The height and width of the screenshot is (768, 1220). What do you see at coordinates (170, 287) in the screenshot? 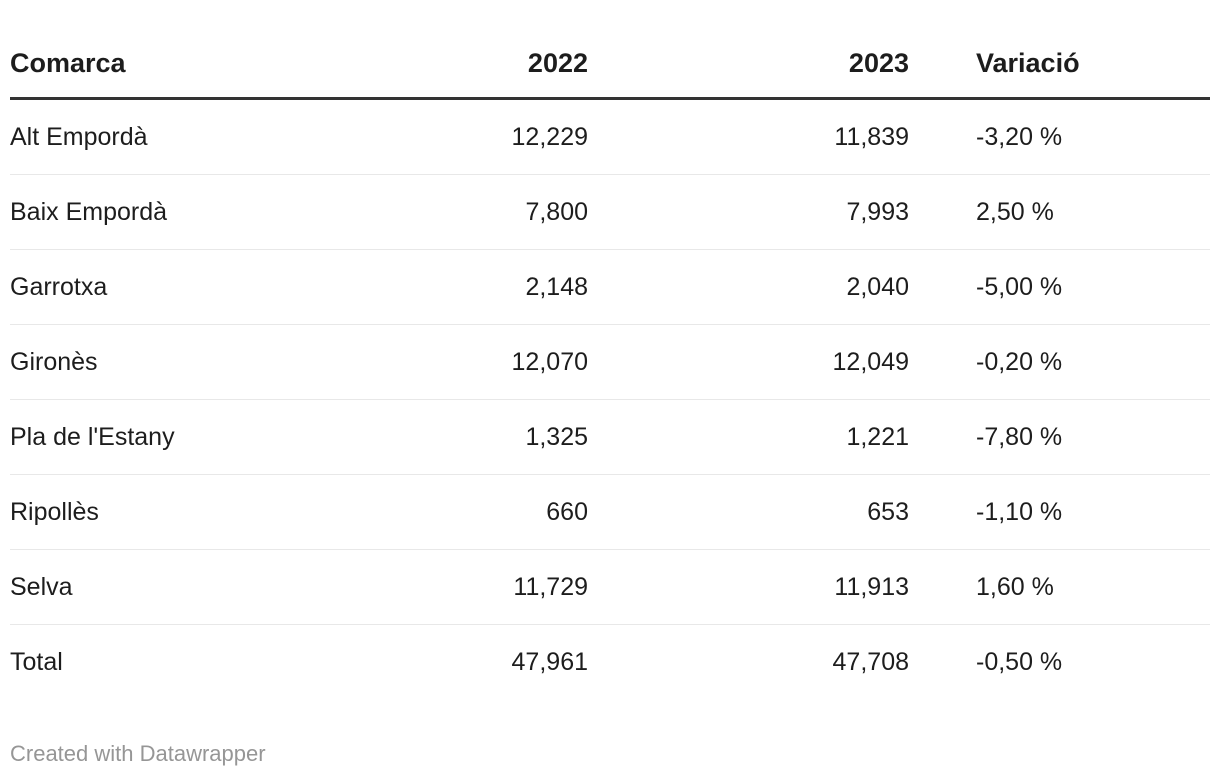
I see `cell-comarca: Garrotxa` at bounding box center [170, 287].